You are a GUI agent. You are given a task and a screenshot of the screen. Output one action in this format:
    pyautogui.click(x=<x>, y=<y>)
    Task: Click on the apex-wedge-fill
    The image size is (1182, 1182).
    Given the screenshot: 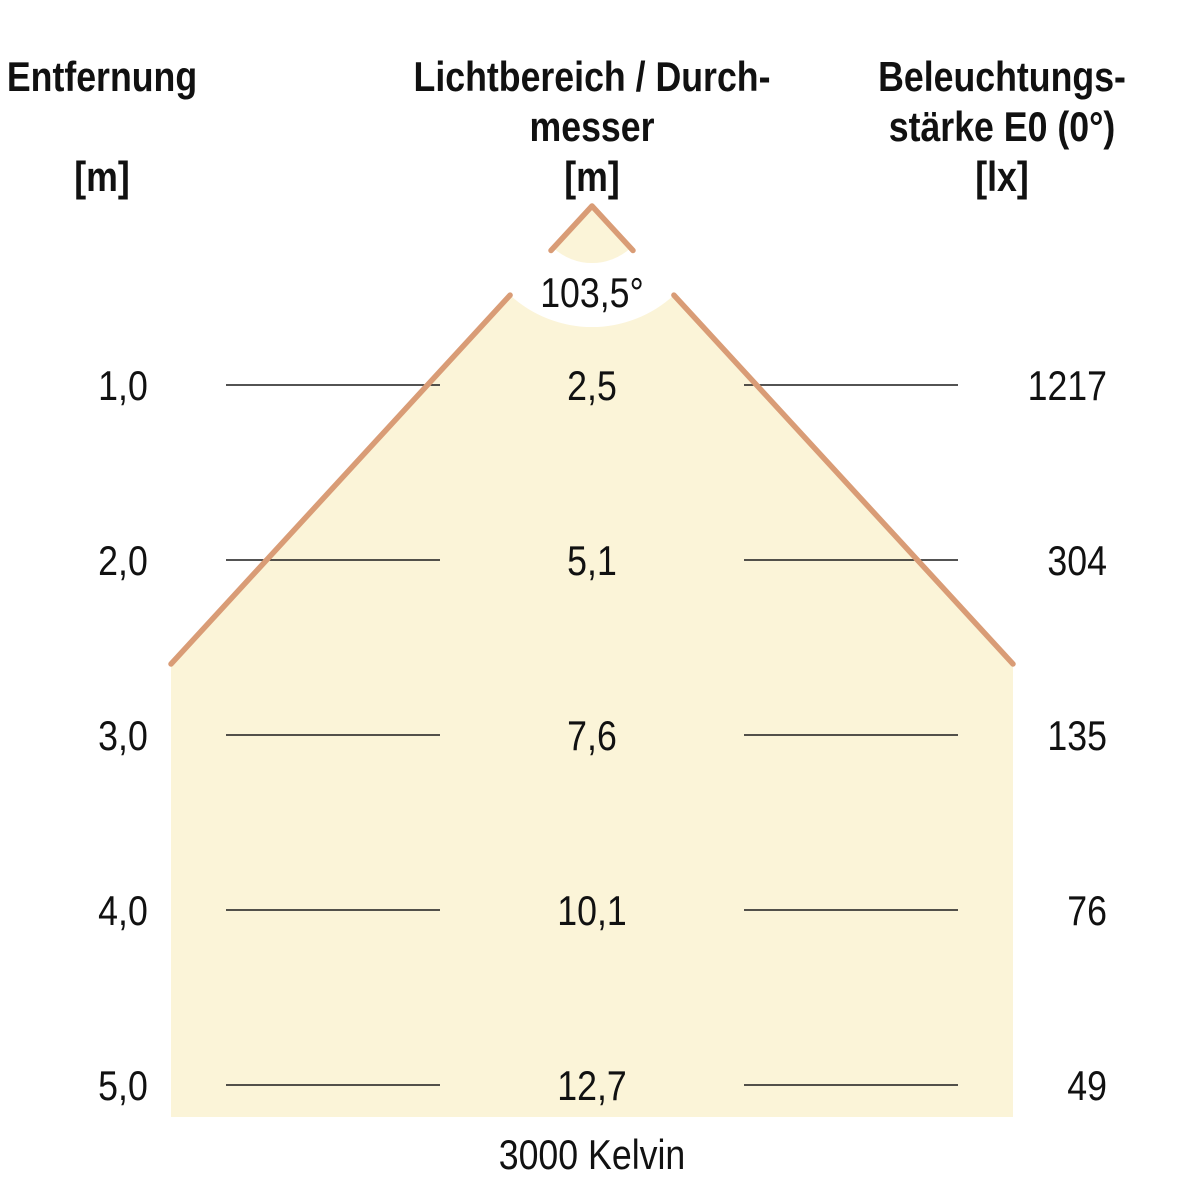 What is the action you would take?
    pyautogui.click(x=592, y=235)
    